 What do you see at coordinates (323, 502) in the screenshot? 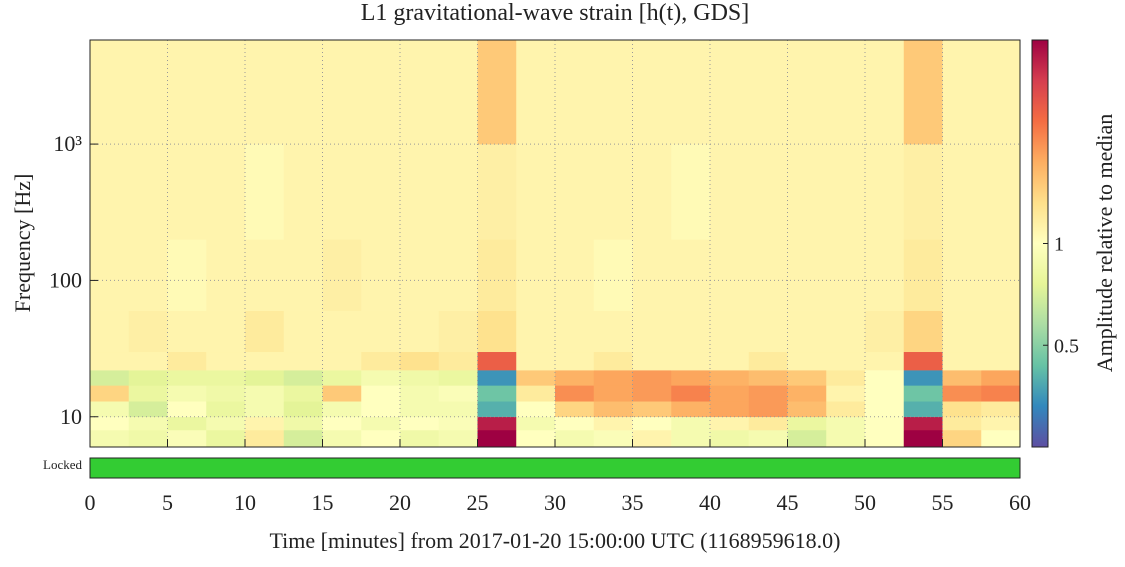
I see `x-tick-label: 15` at bounding box center [323, 502].